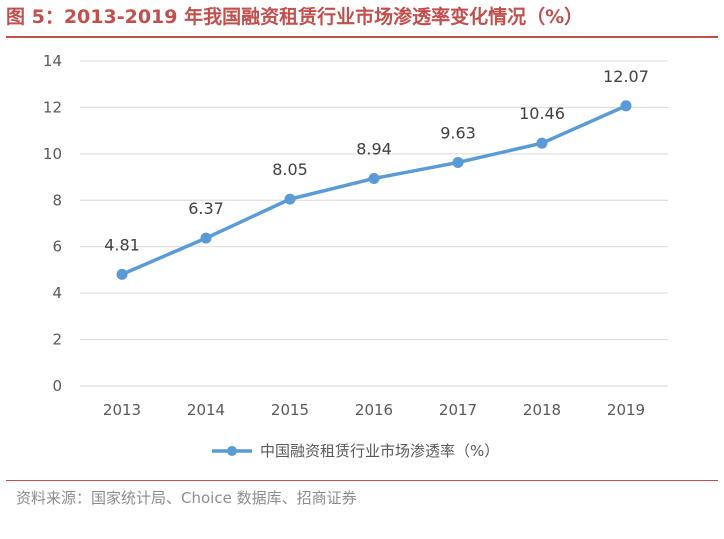 The width and height of the screenshot is (724, 539). Describe the element at coordinates (542, 113) in the screenshot. I see `data-label: 10.46` at that location.